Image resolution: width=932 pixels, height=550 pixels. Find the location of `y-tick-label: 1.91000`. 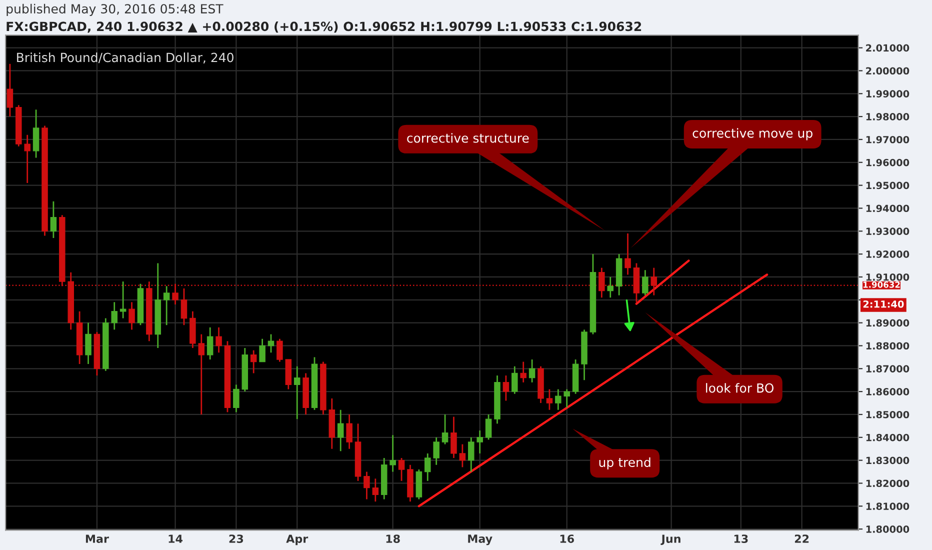

y-tick-label: 1.91000 is located at coordinates (888, 277).